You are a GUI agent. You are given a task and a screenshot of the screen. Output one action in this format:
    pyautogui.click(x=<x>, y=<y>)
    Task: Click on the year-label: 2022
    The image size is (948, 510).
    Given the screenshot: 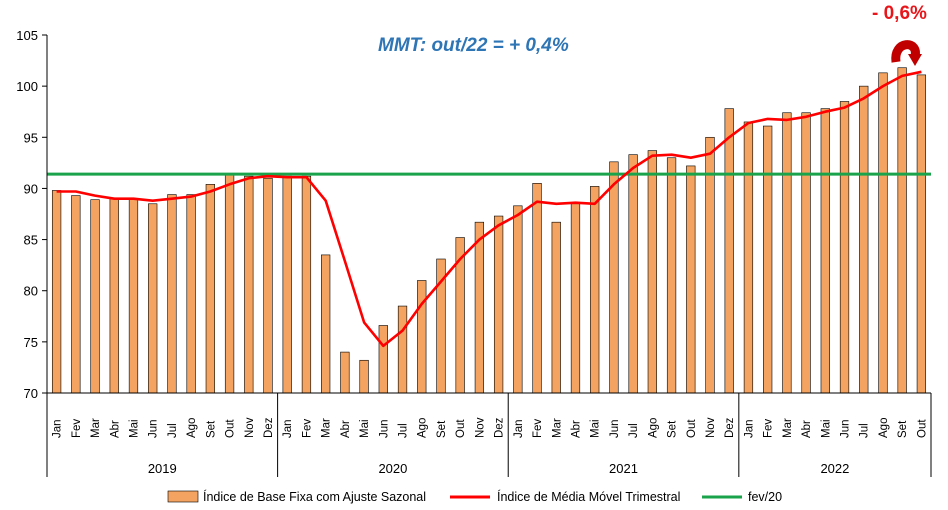 What is the action you would take?
    pyautogui.click(x=834, y=468)
    